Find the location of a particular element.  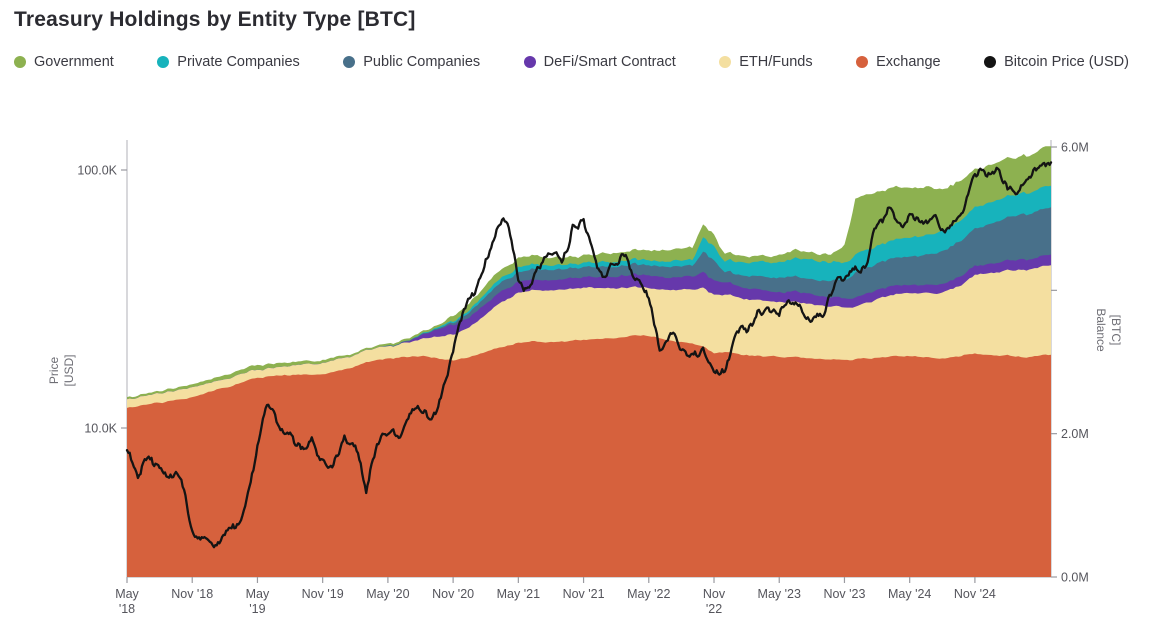

x-tick-label: May '18 is located at coordinates (127, 601).